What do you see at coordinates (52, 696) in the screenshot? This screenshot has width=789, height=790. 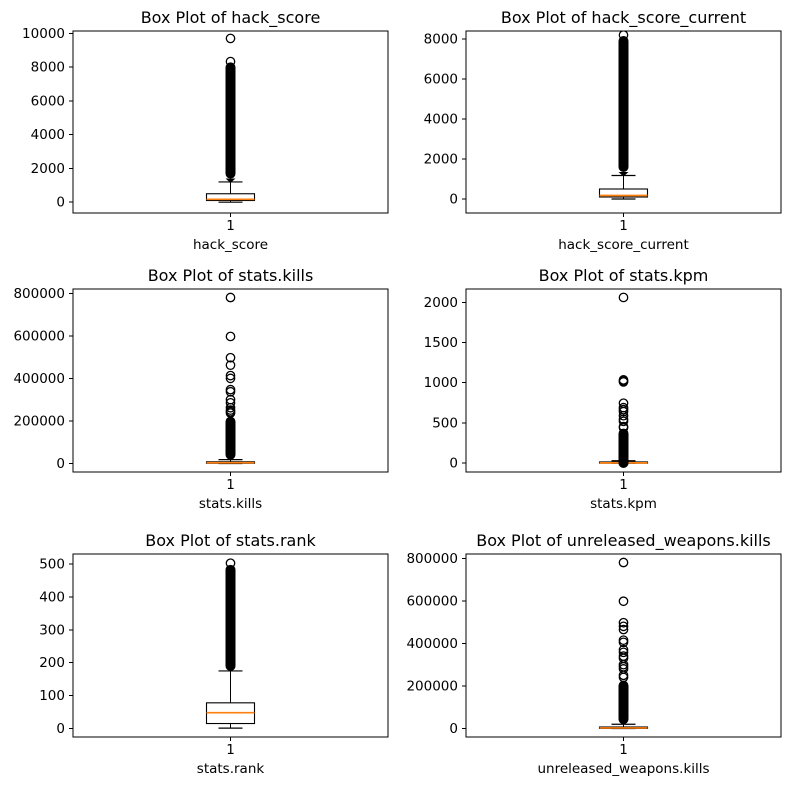 I see `y-tick-label: 100` at bounding box center [52, 696].